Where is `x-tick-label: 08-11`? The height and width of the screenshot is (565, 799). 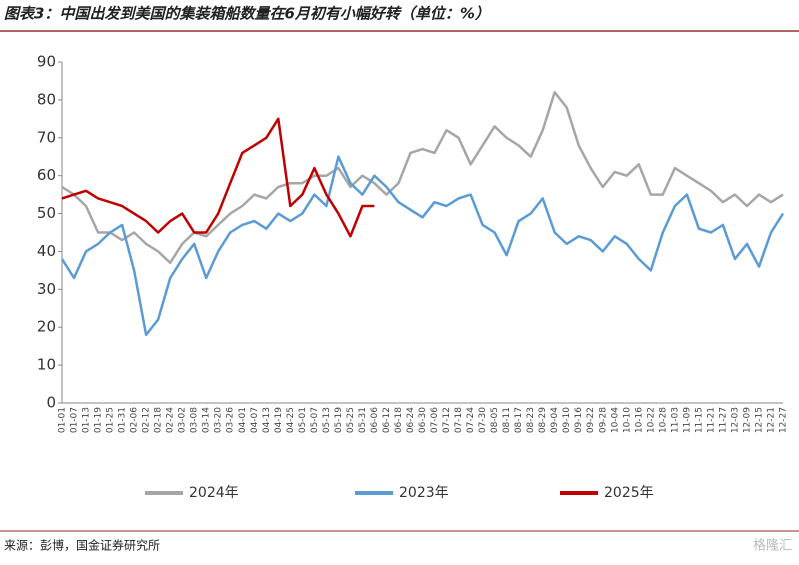
x-tick-label: 08-11 is located at coordinates (507, 420).